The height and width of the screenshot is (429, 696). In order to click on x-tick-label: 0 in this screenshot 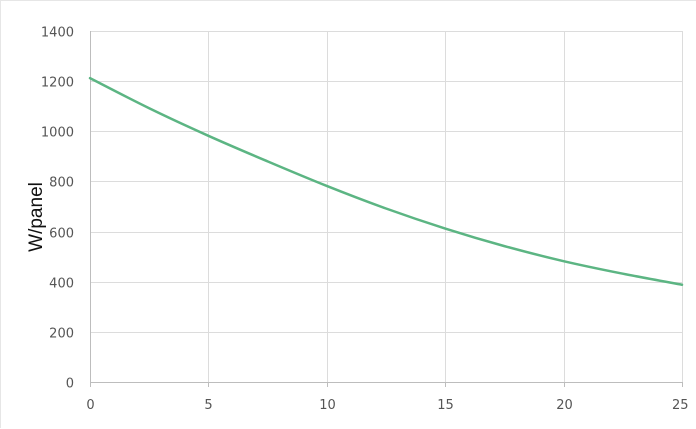, I will do `click(90, 405)`.